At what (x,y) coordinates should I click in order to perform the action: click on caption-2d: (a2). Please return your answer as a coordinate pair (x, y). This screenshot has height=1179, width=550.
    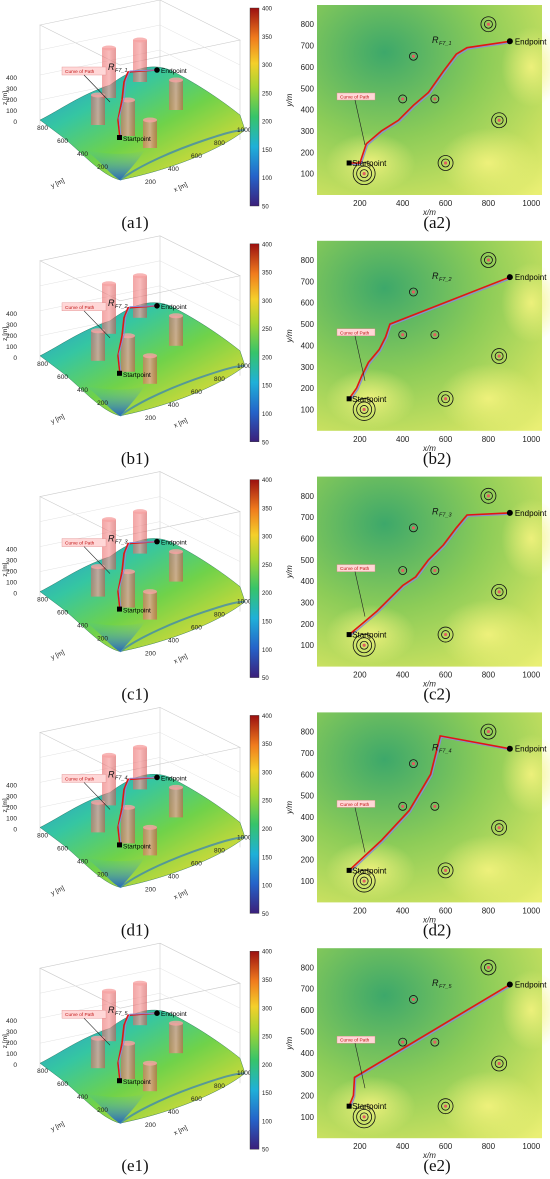
    Looking at the image, I should click on (436, 222).